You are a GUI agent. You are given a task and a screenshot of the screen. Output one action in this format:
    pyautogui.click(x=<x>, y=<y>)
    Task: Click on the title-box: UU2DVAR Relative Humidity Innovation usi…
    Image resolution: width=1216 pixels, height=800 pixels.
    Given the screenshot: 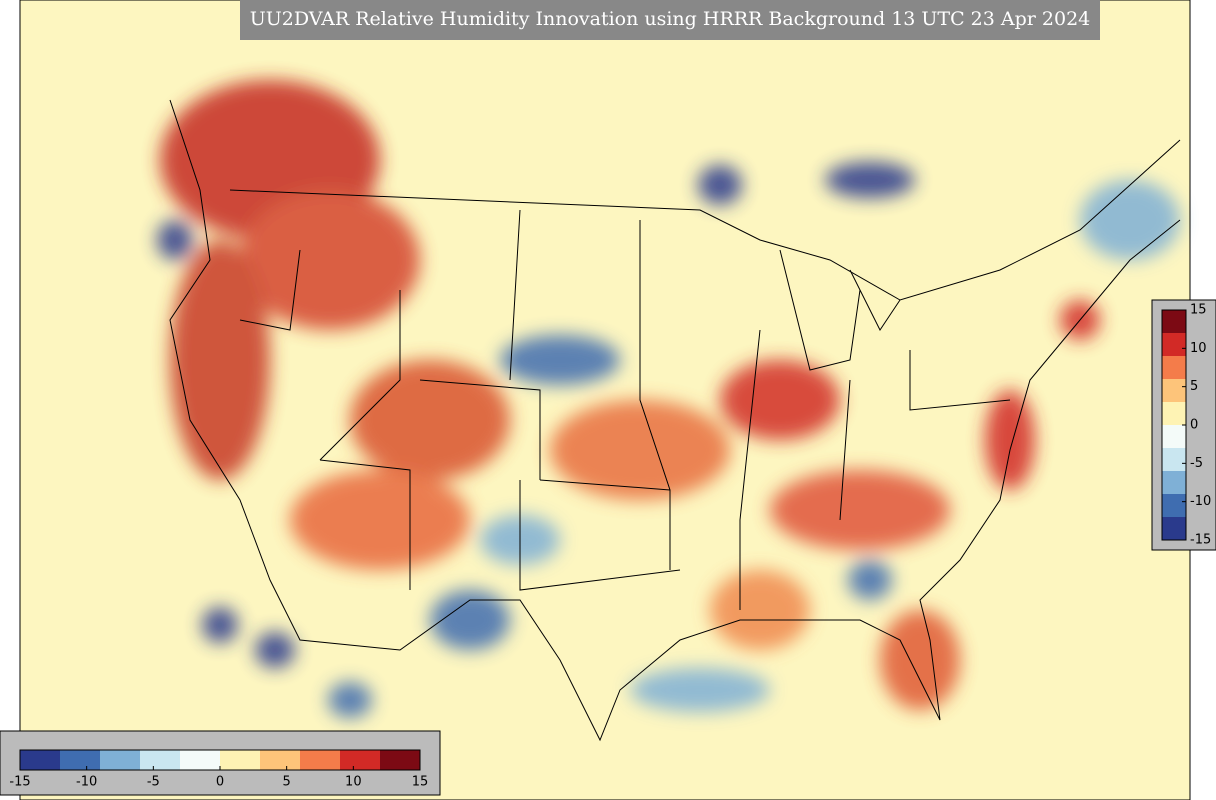 What is the action you would take?
    pyautogui.click(x=670, y=20)
    